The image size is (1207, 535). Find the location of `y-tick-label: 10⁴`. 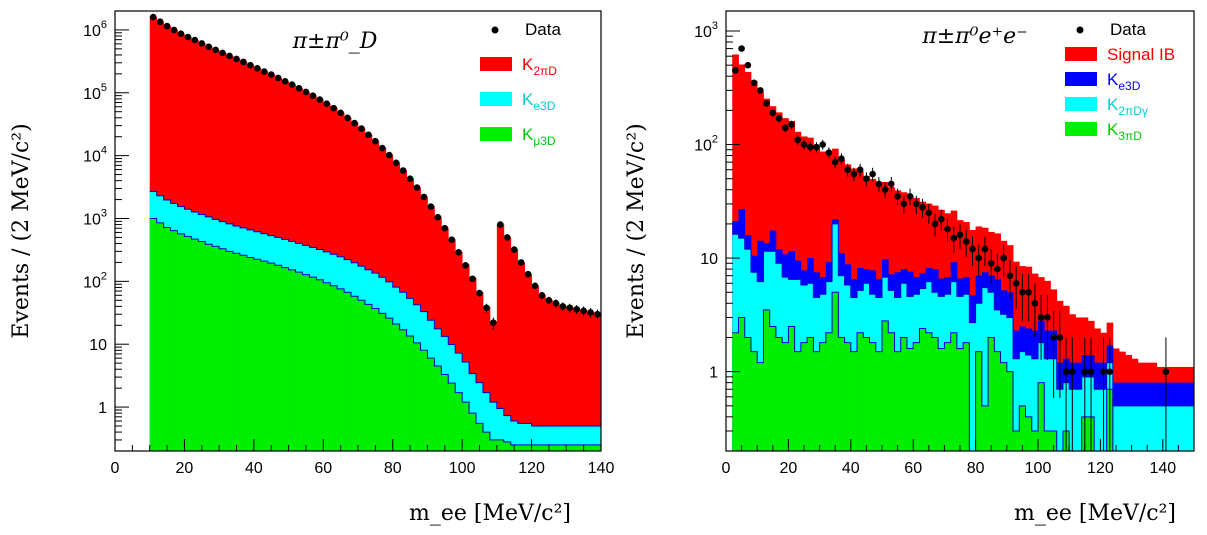

y-tick-label: 10⁴ is located at coordinates (95, 155).